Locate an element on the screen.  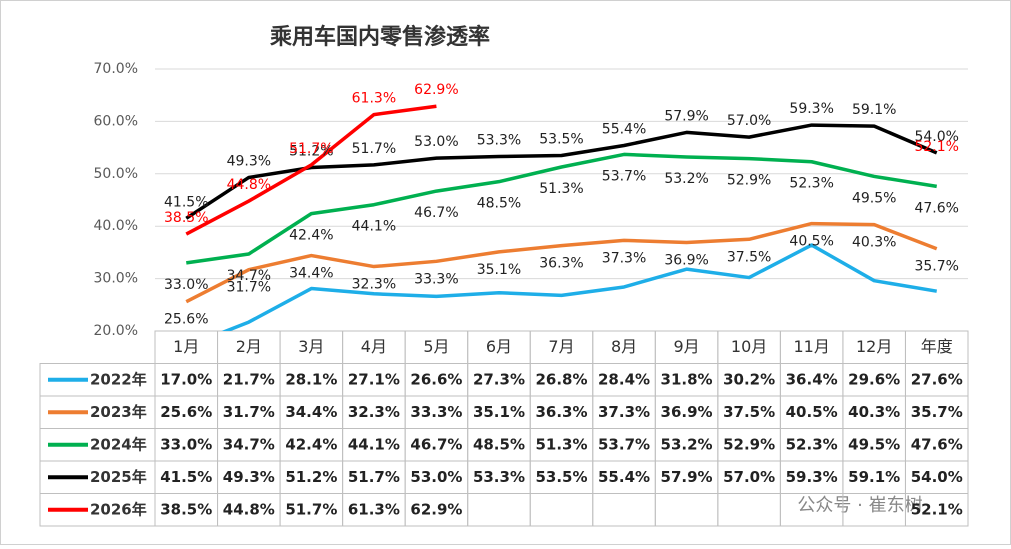
data-label: 41.5% is located at coordinates (186, 202).